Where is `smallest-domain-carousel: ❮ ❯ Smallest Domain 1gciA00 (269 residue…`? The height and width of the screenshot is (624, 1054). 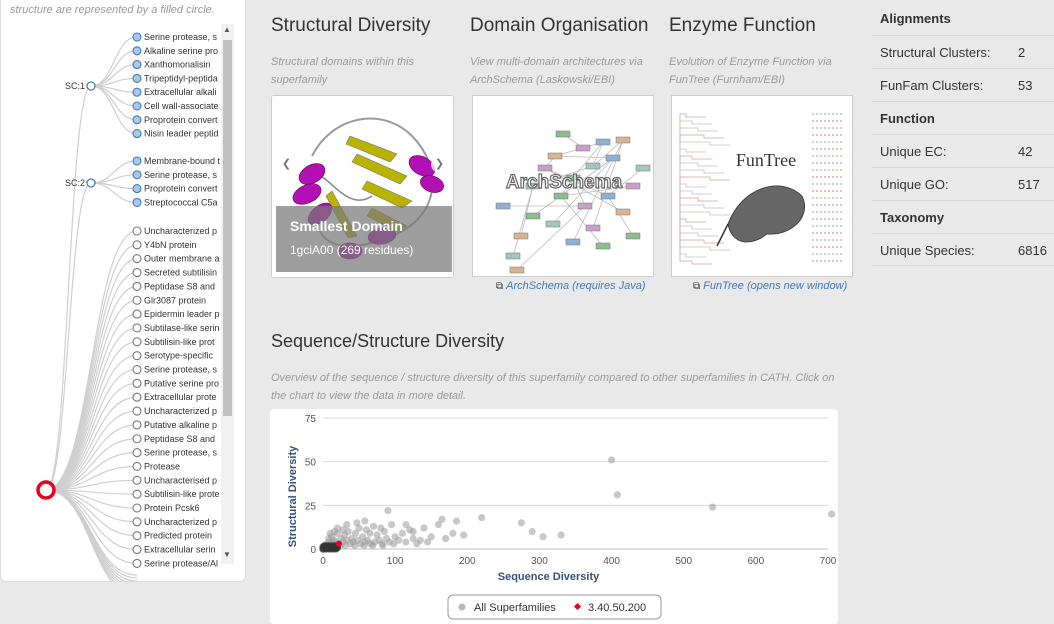
smallest-domain-carousel: ❮ ❯ Smallest Domain 1gciA00 (269 residue… is located at coordinates (362, 186).